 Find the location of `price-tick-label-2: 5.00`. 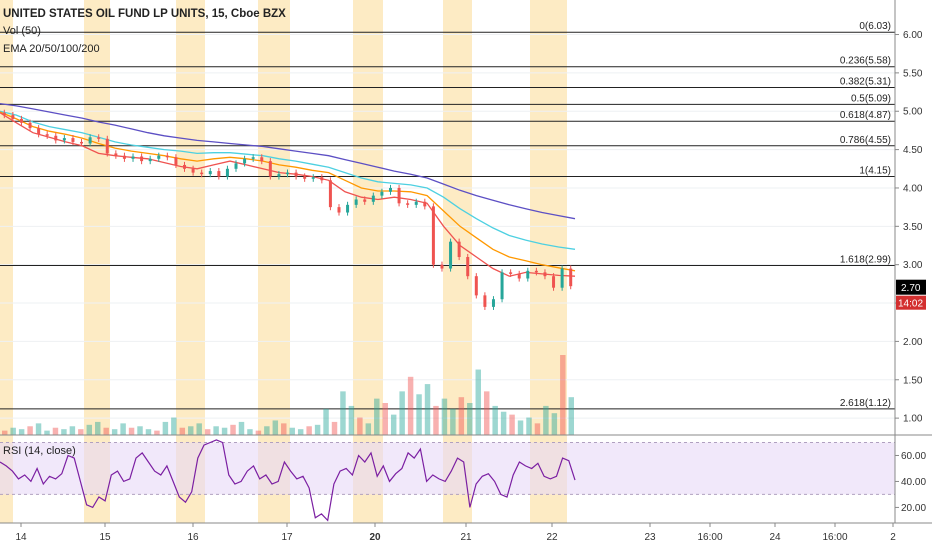

price-tick-label-2: 5.00 is located at coordinates (913, 112).